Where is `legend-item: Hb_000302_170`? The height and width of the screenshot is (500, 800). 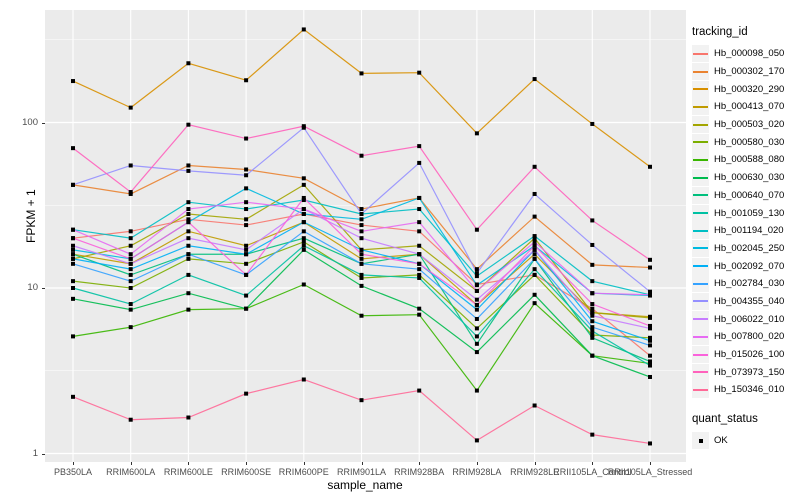 legend-item: Hb_000302_170 is located at coordinates (745, 72).